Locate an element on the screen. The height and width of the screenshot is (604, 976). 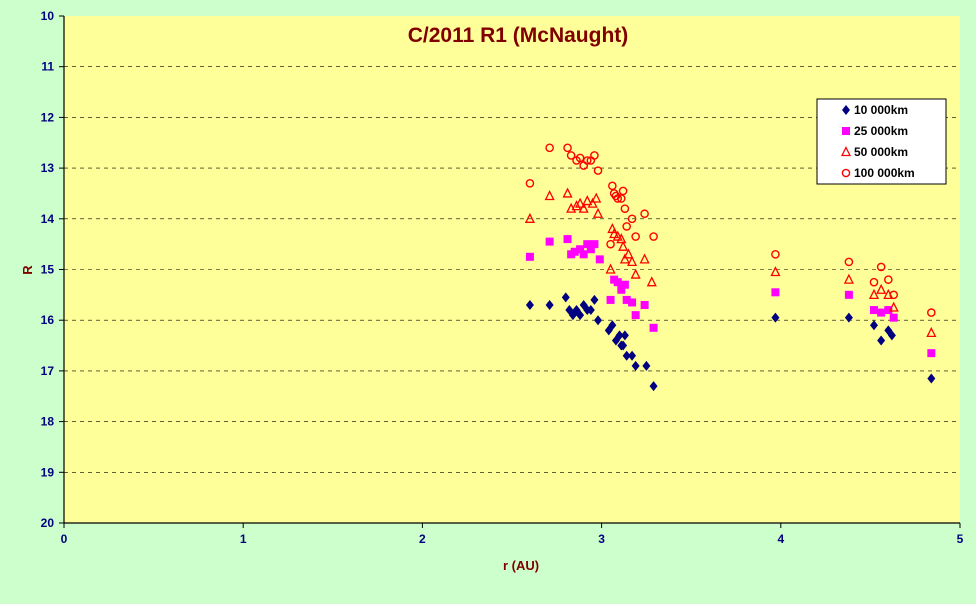
x-tick-label: 5 is located at coordinates (960, 539).